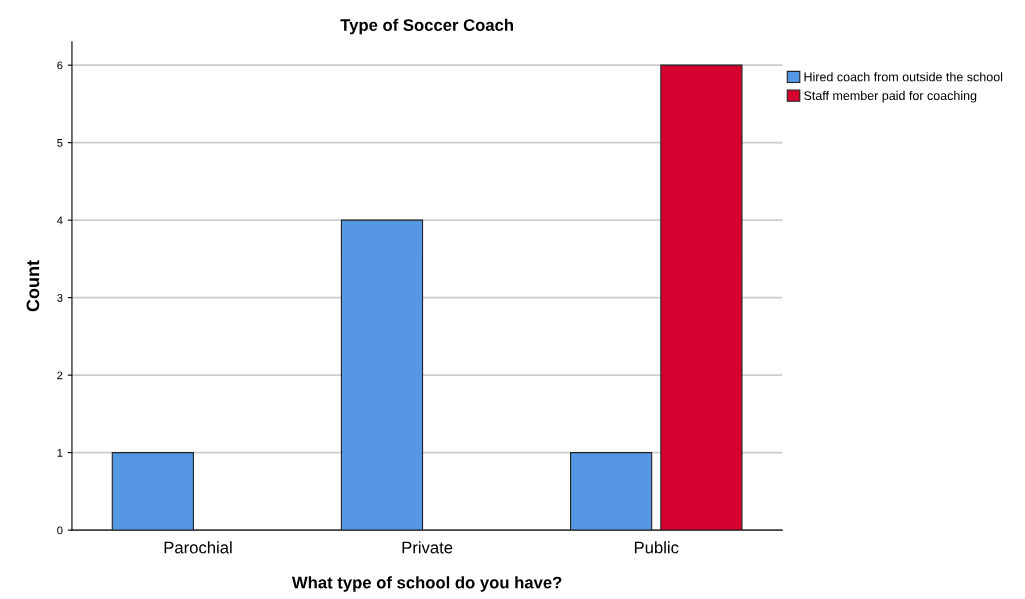  What do you see at coordinates (426, 26) in the screenshot?
I see `chart-title: Type of Soccer Coach` at bounding box center [426, 26].